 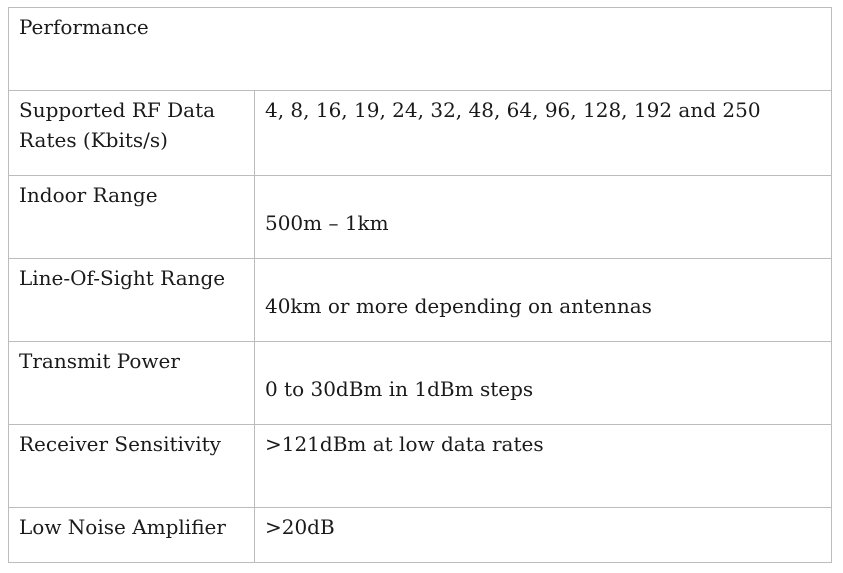 What do you see at coordinates (131, 466) in the screenshot?
I see `row-label-receiver-sensitivity: Receiver Sensitivity` at bounding box center [131, 466].